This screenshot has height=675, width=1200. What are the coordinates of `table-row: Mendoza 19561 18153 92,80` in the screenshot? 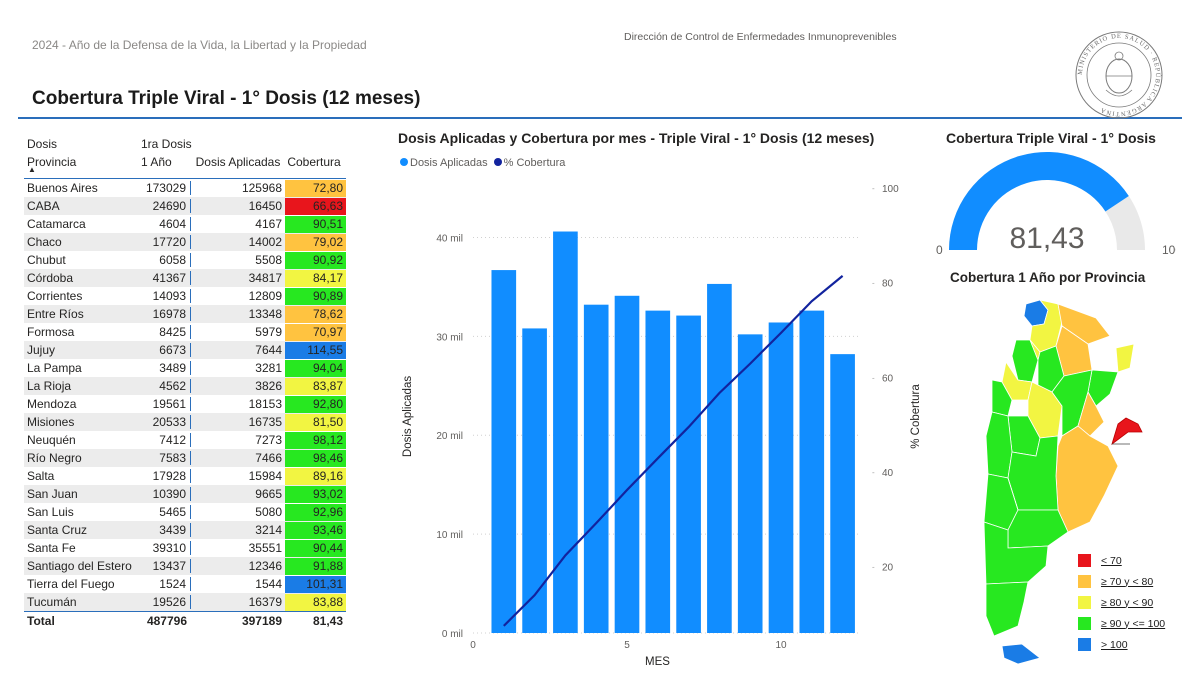 It's located at (185, 404).